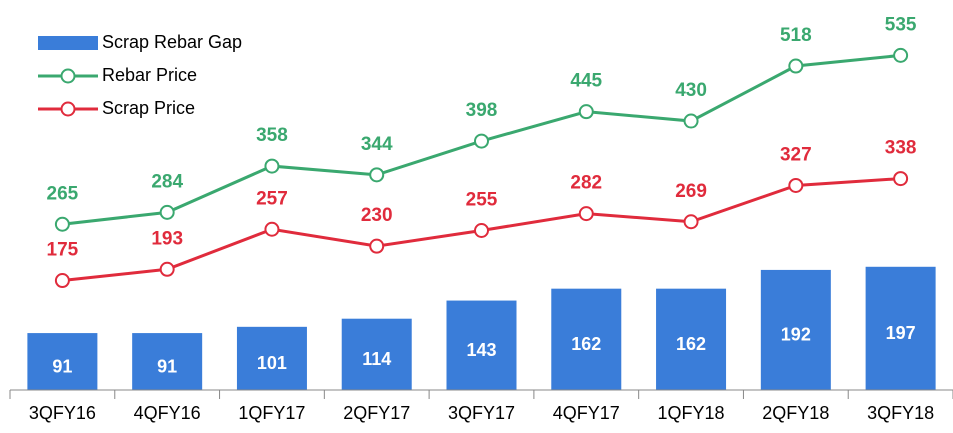 This screenshot has width=953, height=433. I want to click on x-tick-label: 3QFY18, so click(900, 413).